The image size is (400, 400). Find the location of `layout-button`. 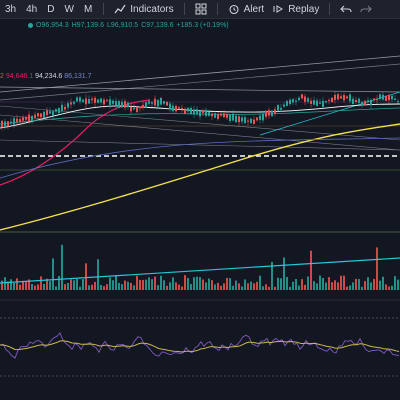

layout-button is located at coordinates (201, 9).